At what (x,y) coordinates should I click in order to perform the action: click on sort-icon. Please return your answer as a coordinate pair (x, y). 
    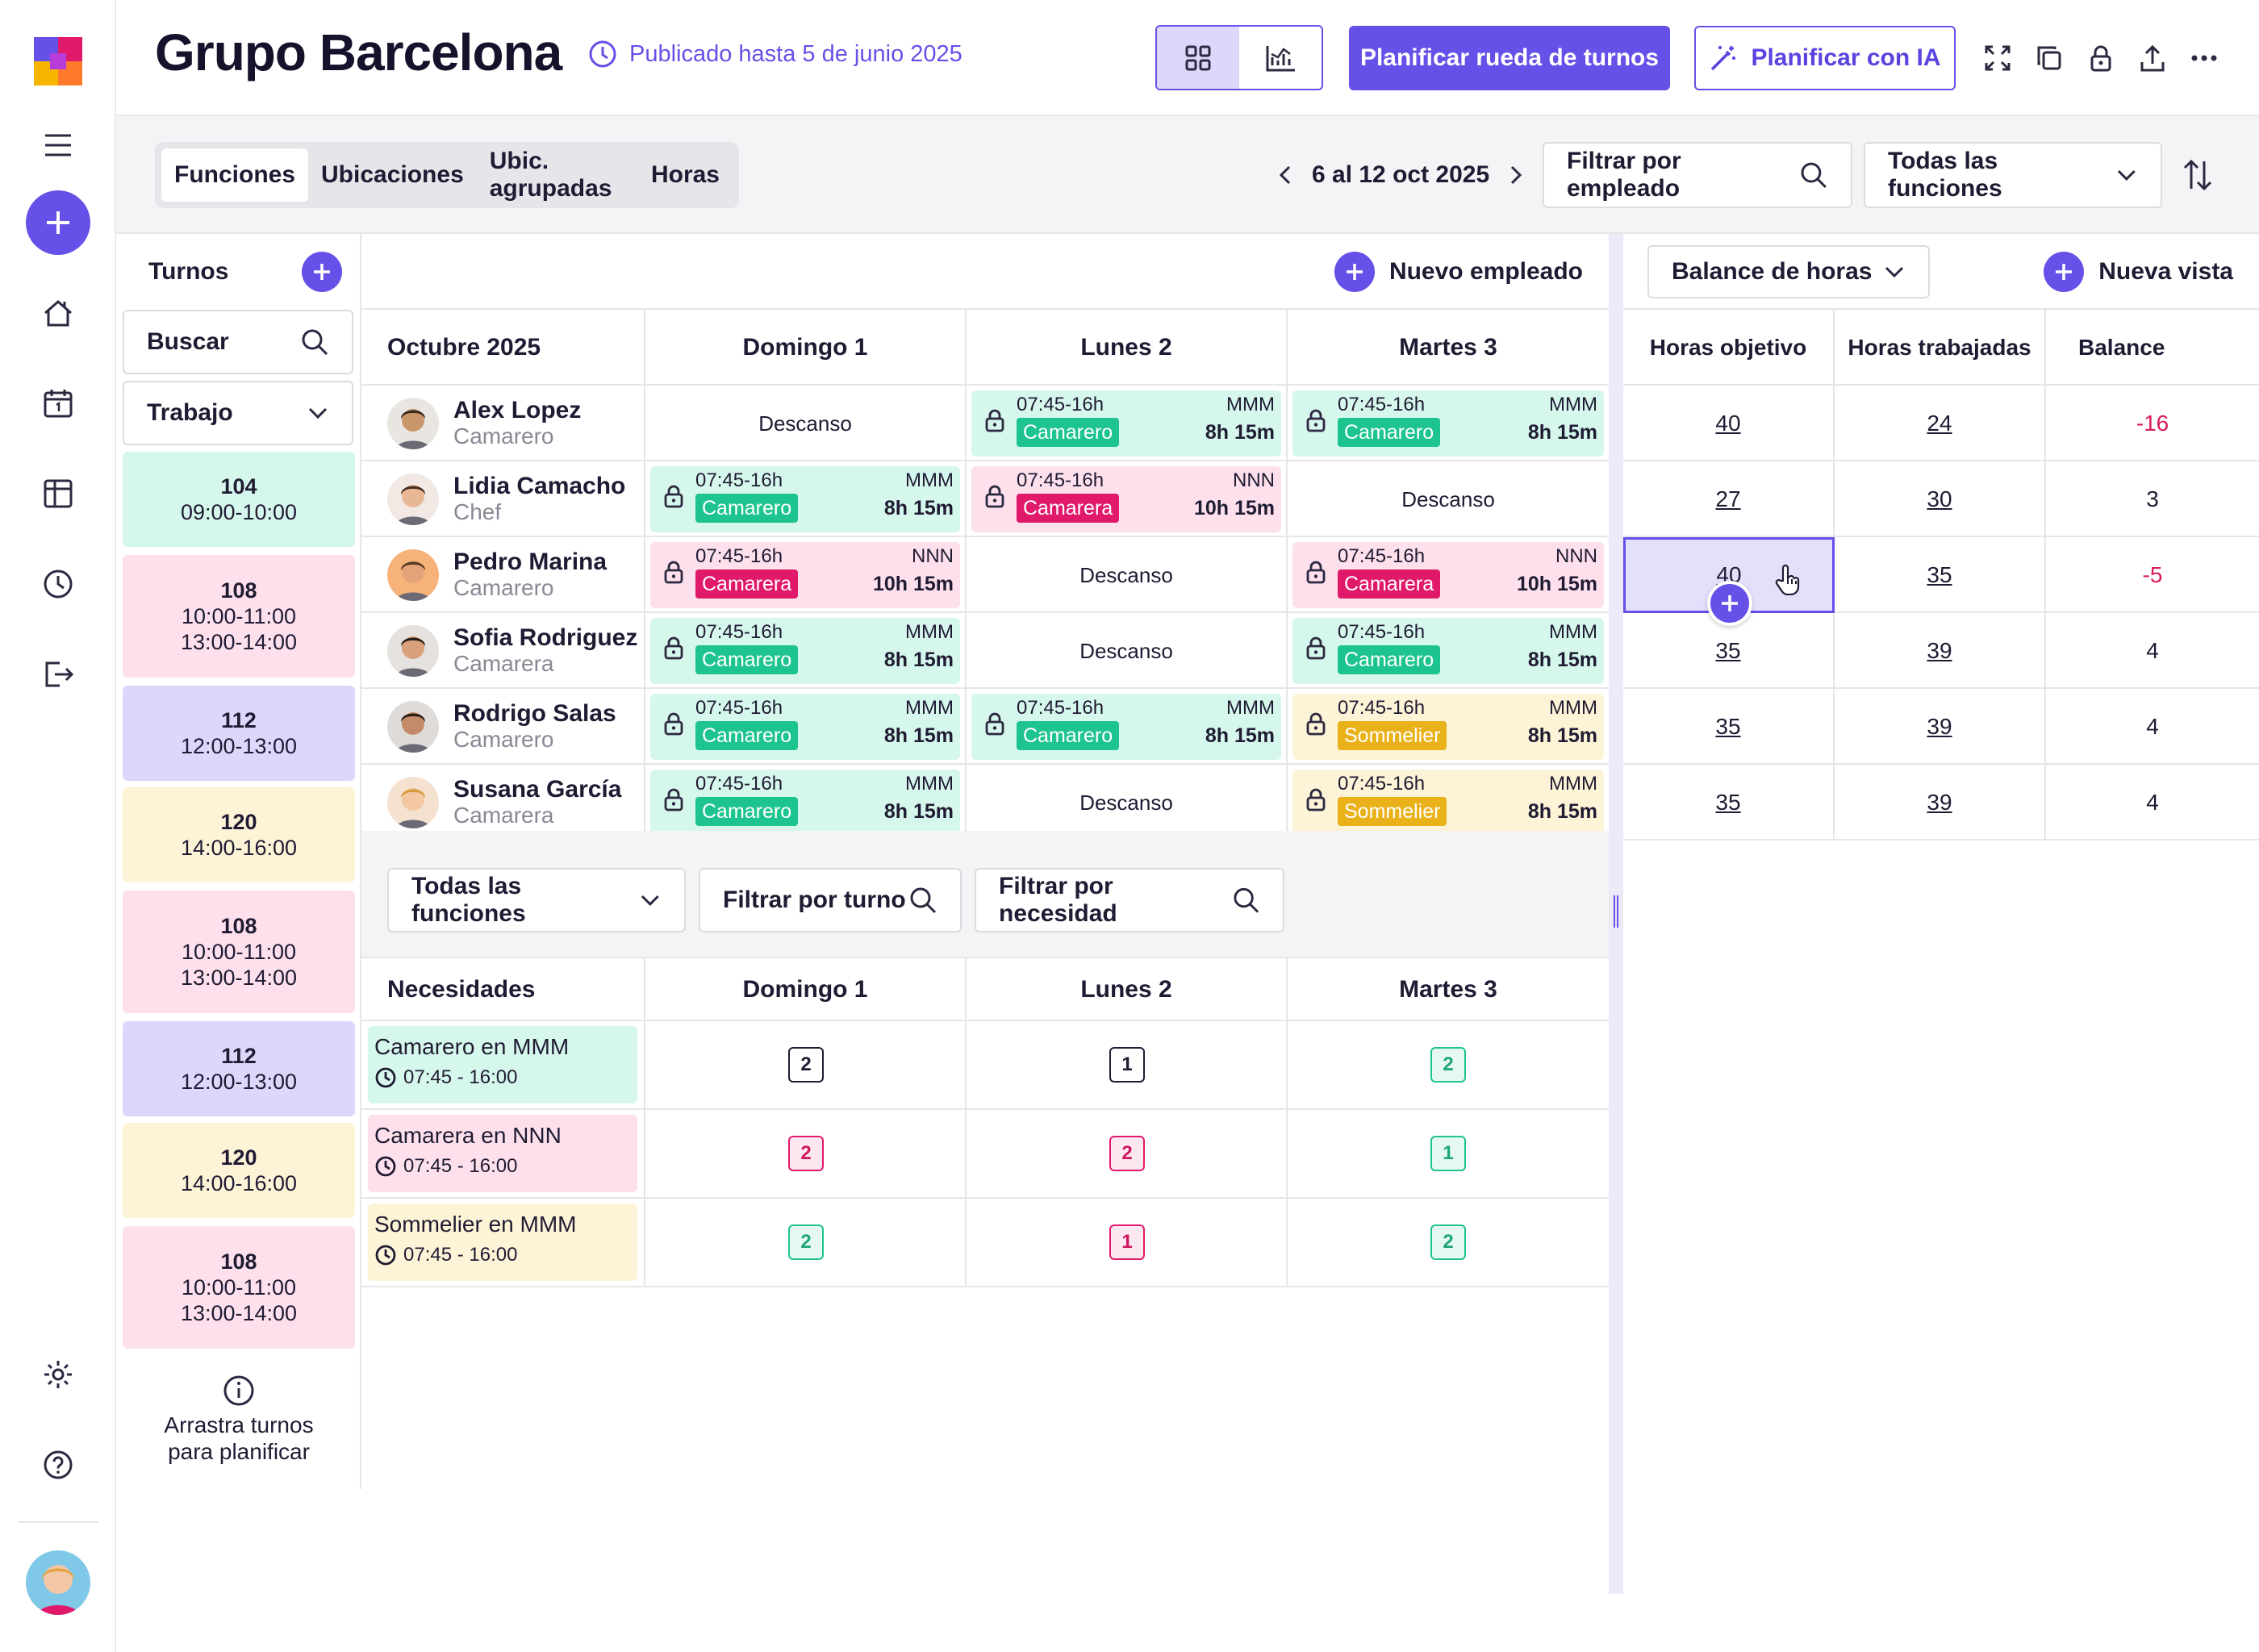
    Looking at the image, I should click on (2198, 175).